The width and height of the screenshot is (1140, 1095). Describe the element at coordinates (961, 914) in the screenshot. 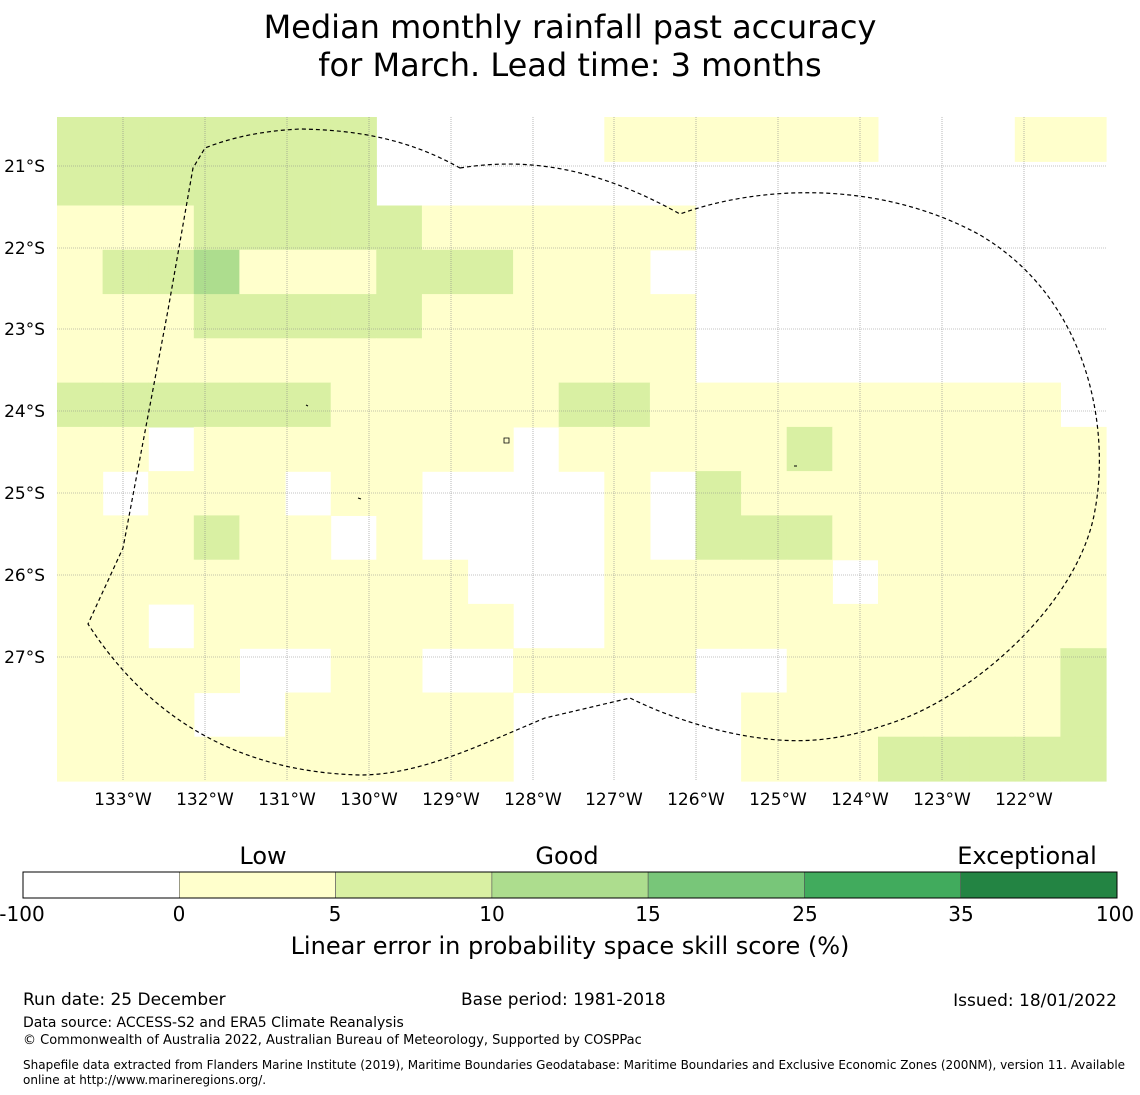

I see `colorbar-tick: 35` at that location.